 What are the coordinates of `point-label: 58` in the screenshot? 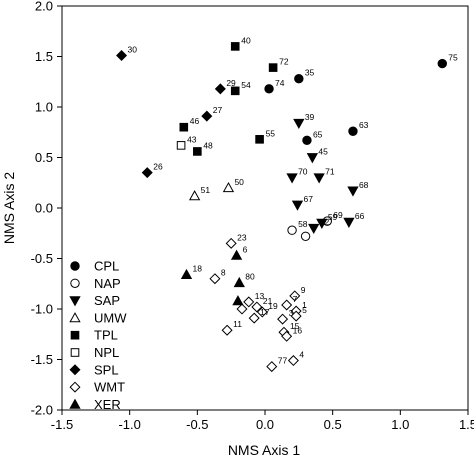 It's located at (303, 224).